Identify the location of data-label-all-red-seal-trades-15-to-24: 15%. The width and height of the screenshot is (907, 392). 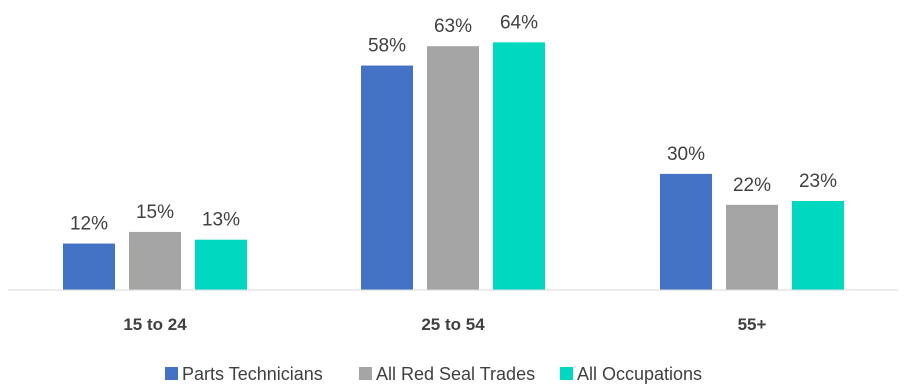
(155, 212).